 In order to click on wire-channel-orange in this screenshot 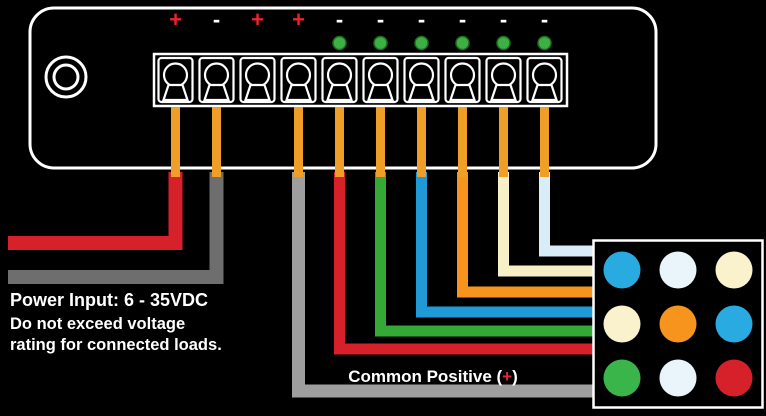, I will do `click(527, 235)`.